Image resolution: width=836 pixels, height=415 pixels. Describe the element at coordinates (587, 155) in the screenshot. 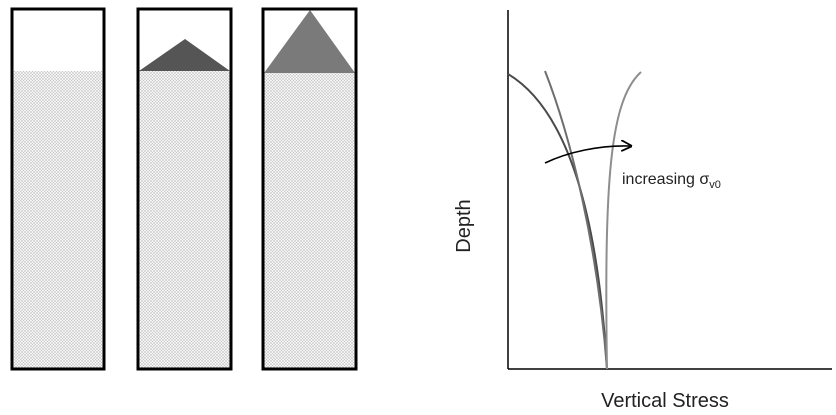

I see `increasing-arrow` at that location.